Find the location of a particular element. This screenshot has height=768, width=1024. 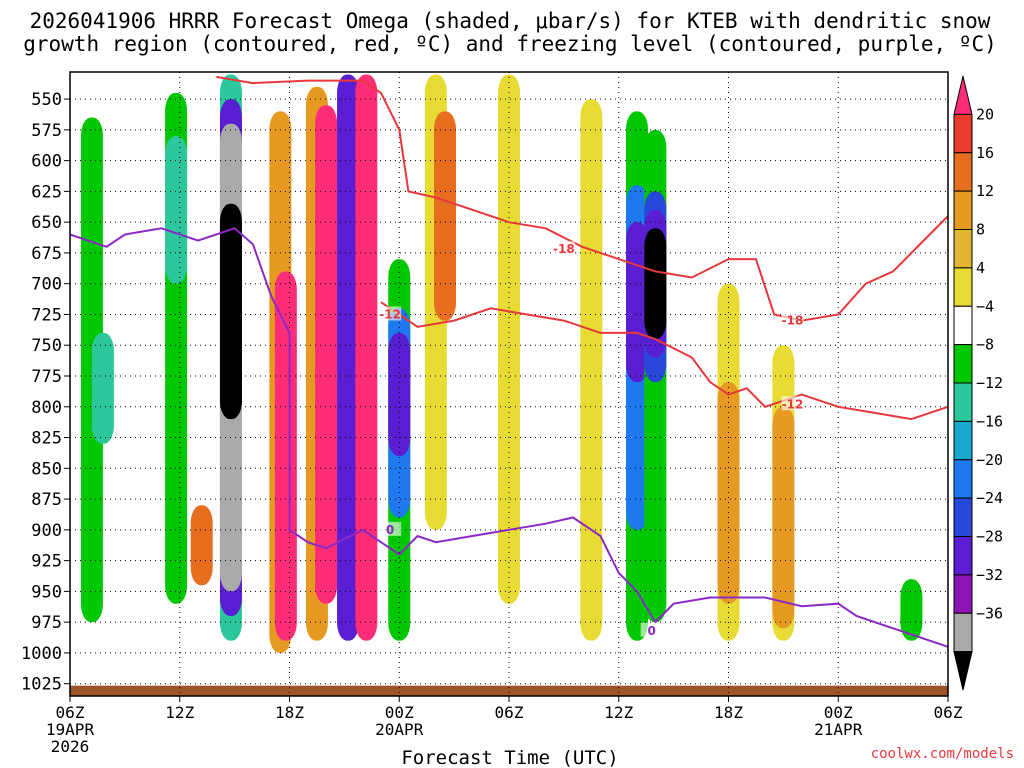

x-tick-date-7: 21APR is located at coordinates (838, 729).